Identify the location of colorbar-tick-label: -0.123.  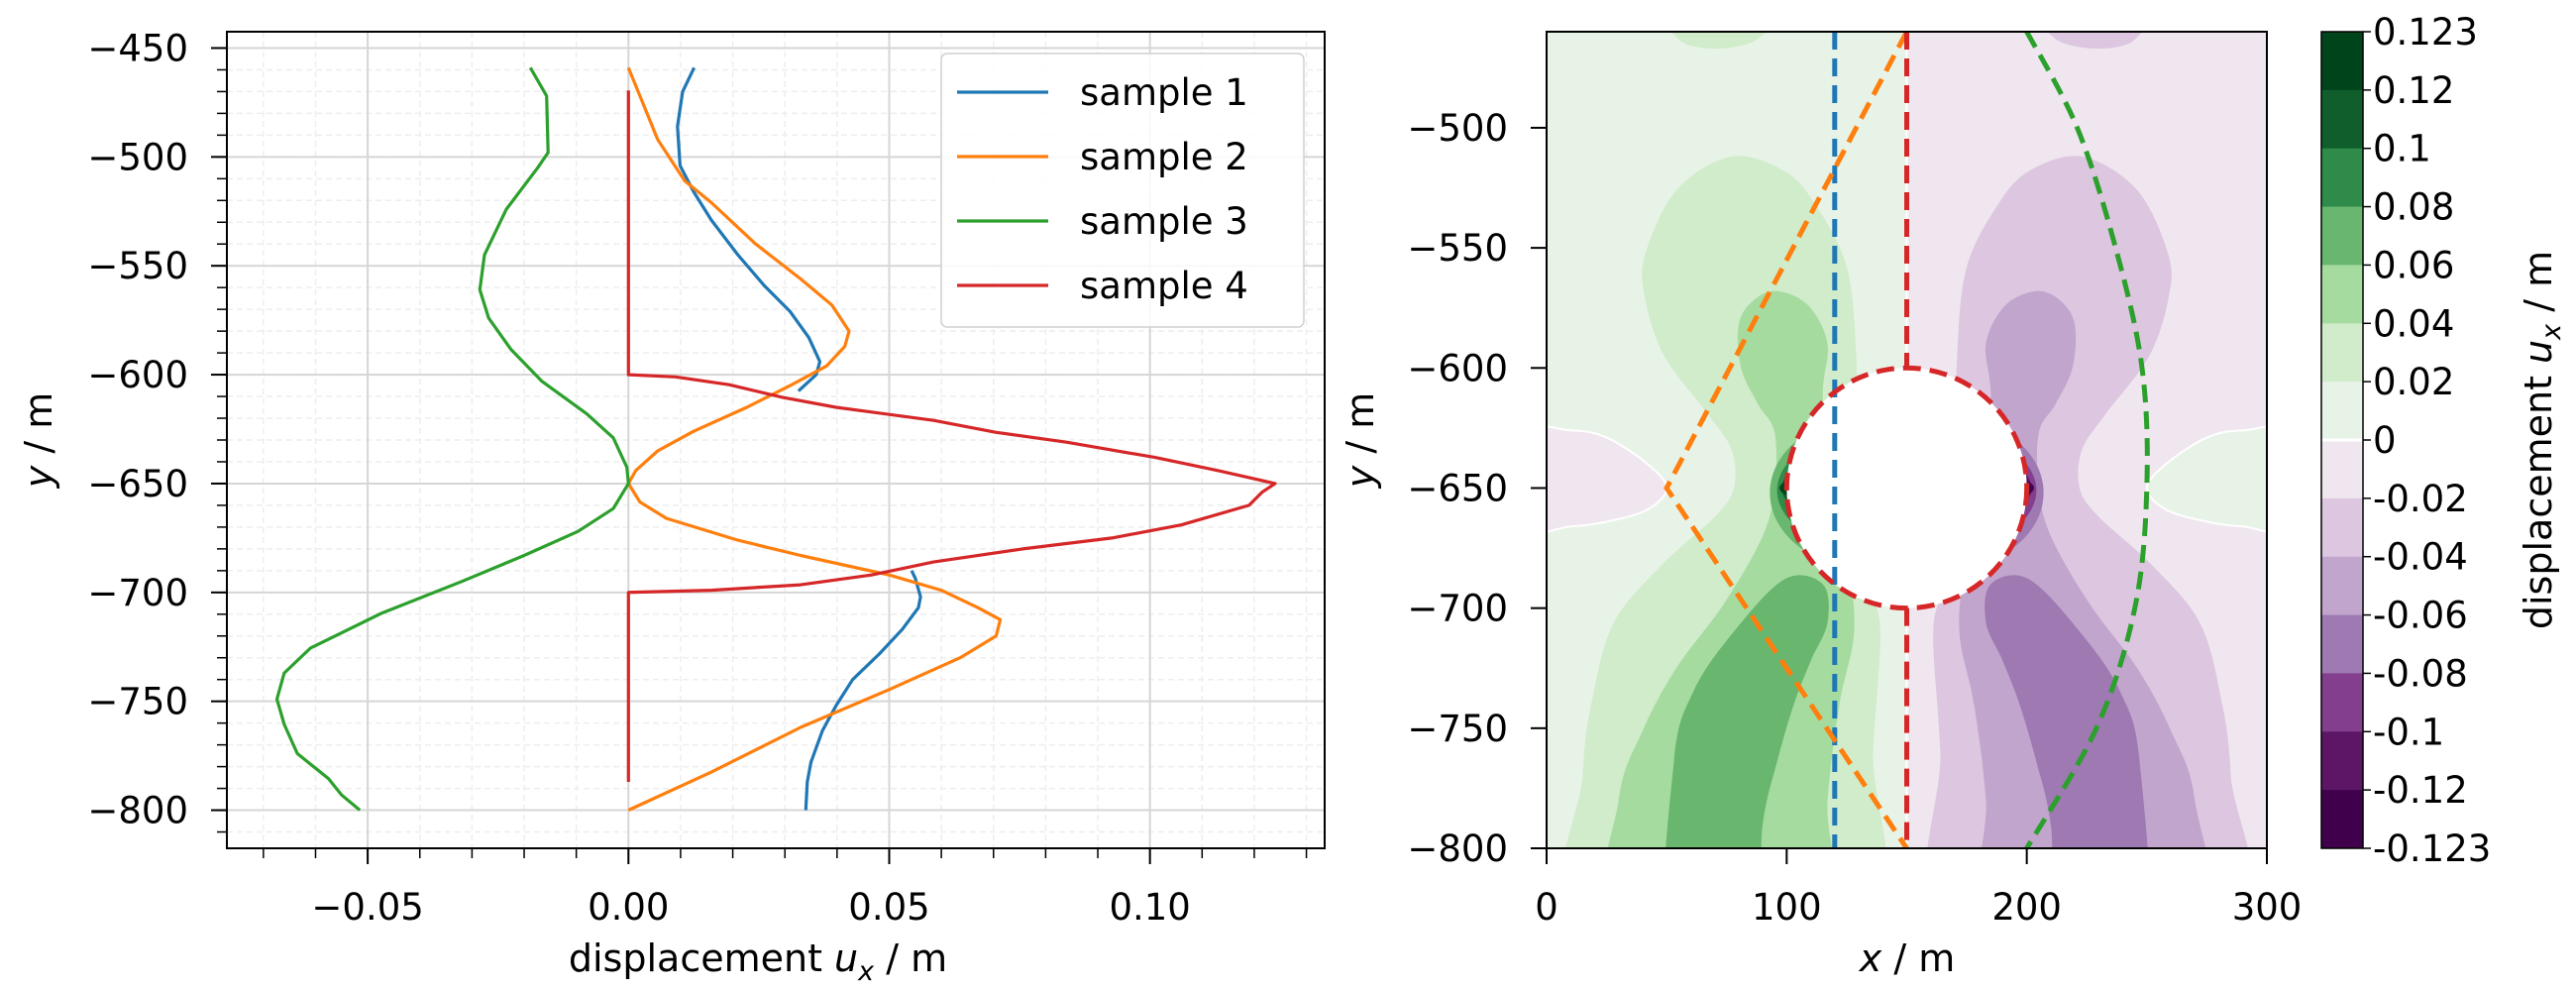
(2432, 848).